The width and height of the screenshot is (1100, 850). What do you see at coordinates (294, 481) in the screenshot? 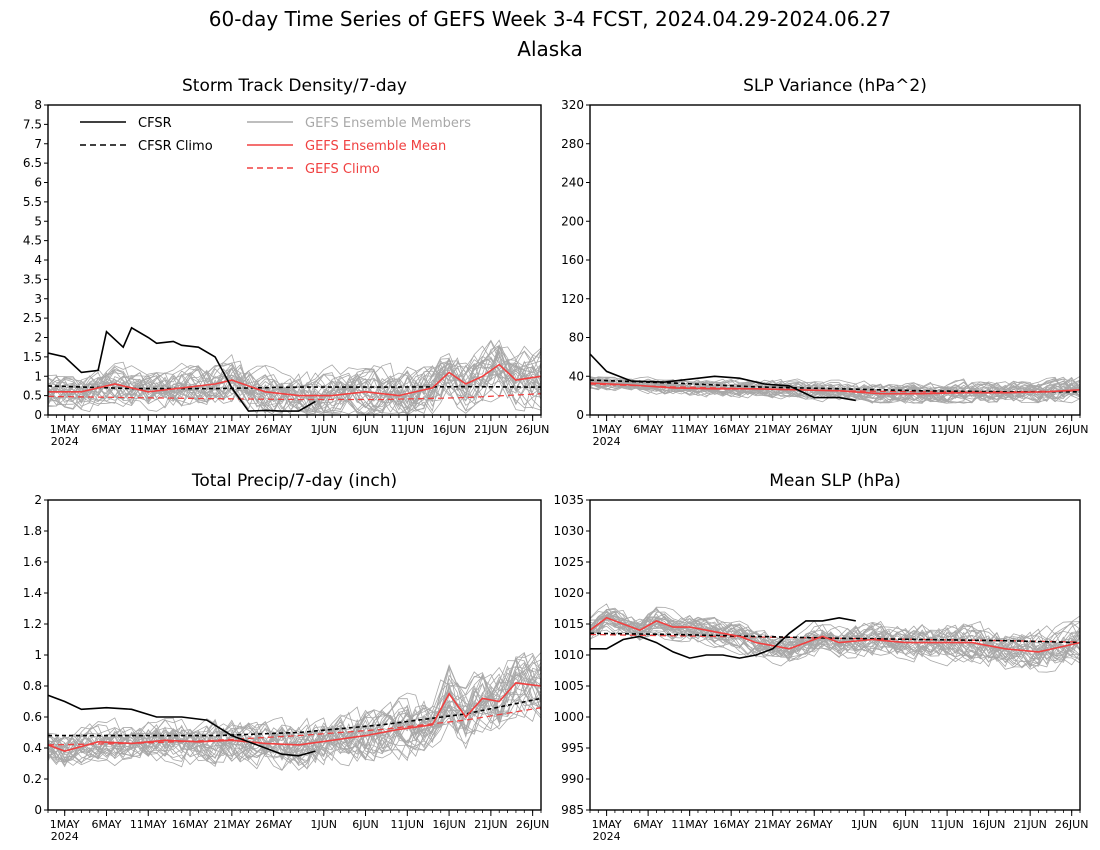
I see `panel-title: Total Precip/7-day (inch)` at bounding box center [294, 481].